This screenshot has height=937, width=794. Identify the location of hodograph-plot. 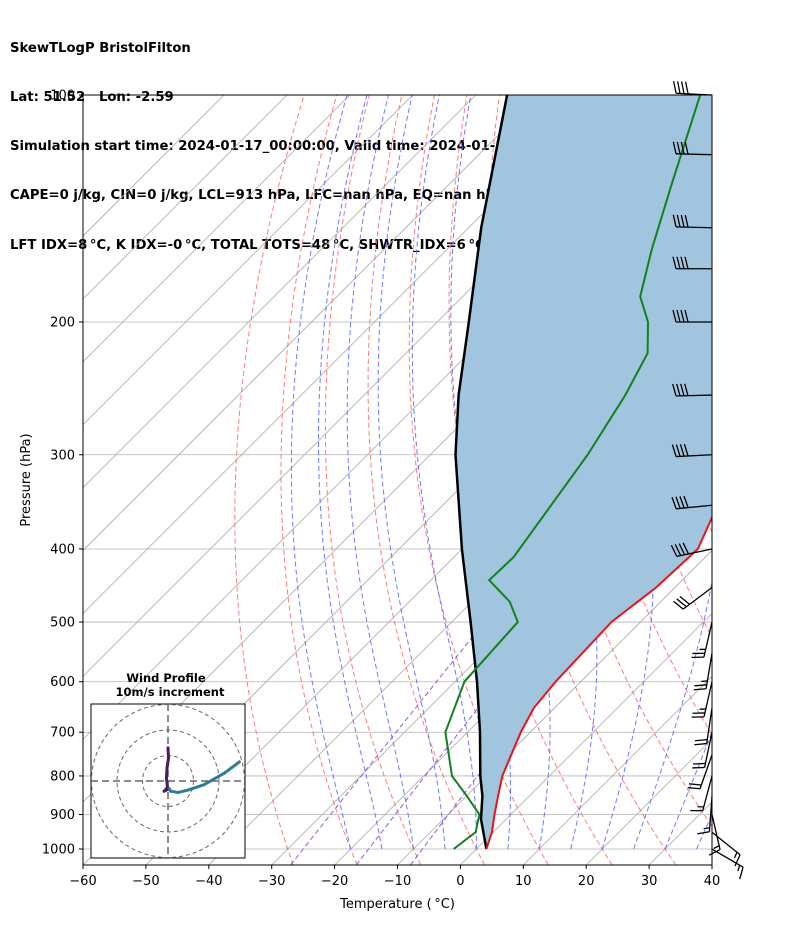
(168, 781).